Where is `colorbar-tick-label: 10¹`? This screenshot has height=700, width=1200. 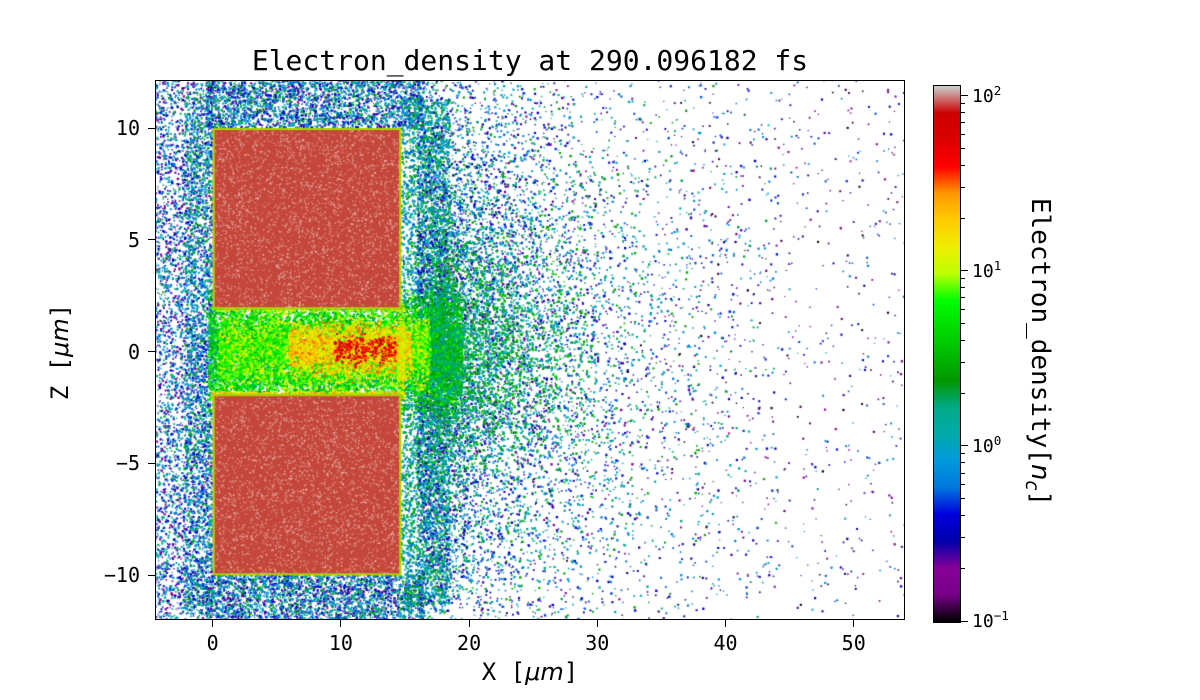
colorbar-tick-label: 10¹ is located at coordinates (986, 270).